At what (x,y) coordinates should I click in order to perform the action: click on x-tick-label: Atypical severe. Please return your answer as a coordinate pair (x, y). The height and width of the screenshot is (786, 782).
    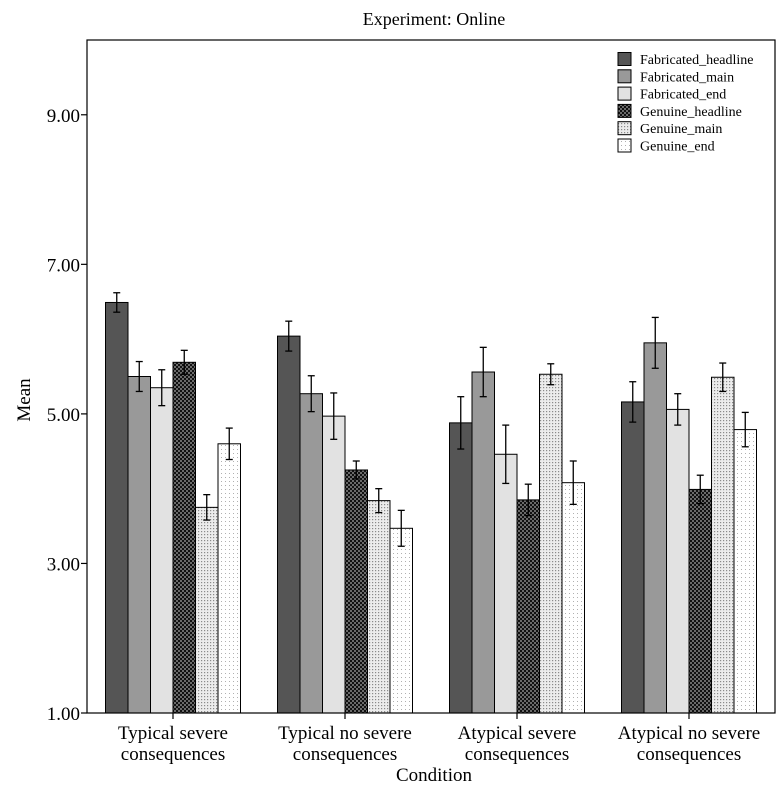
    Looking at the image, I should click on (517, 733).